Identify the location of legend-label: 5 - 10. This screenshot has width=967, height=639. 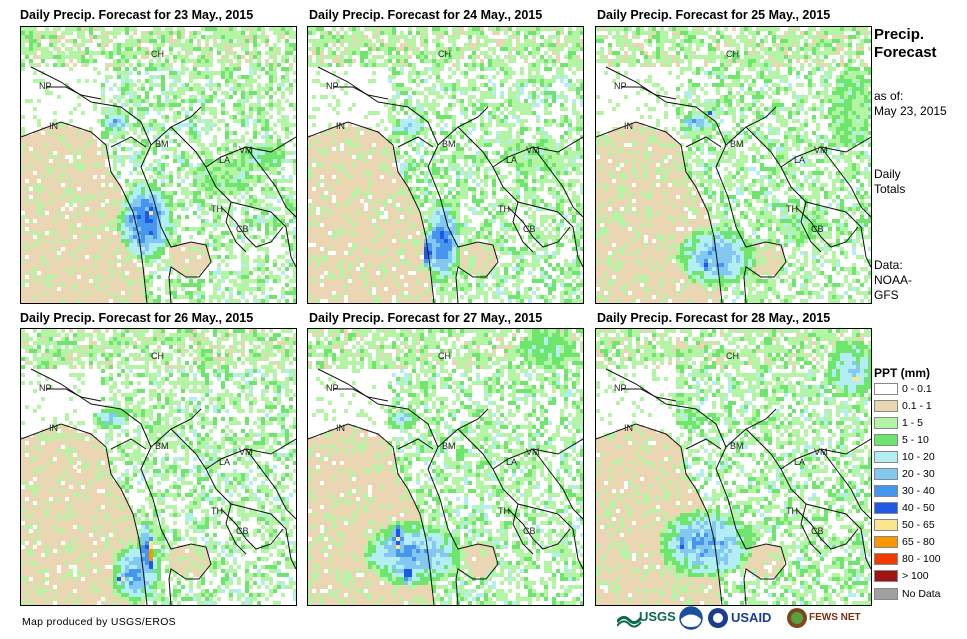
(915, 440).